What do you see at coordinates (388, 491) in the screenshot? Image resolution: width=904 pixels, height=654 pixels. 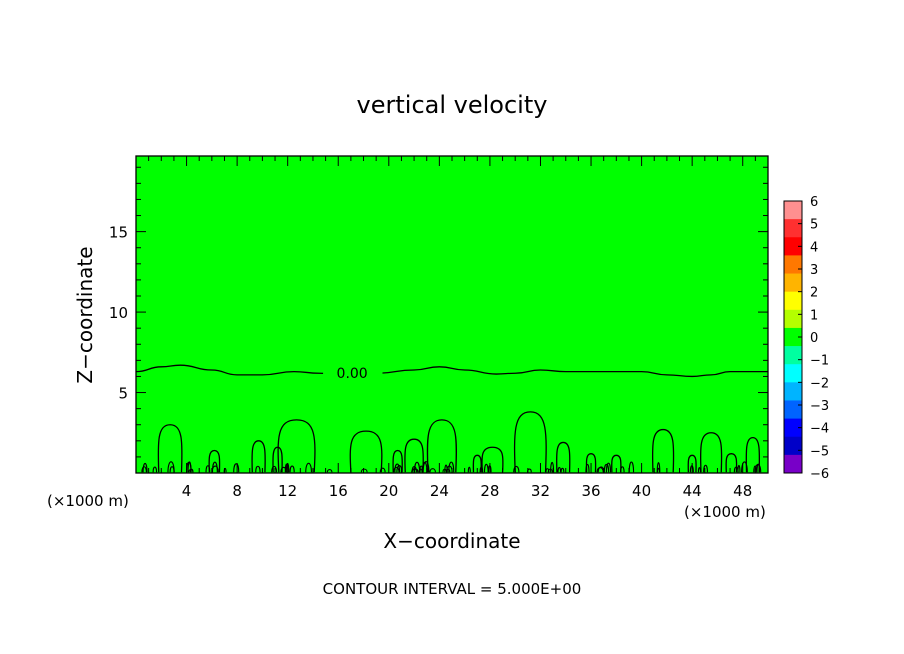 I see `x-tick-label: 20` at bounding box center [388, 491].